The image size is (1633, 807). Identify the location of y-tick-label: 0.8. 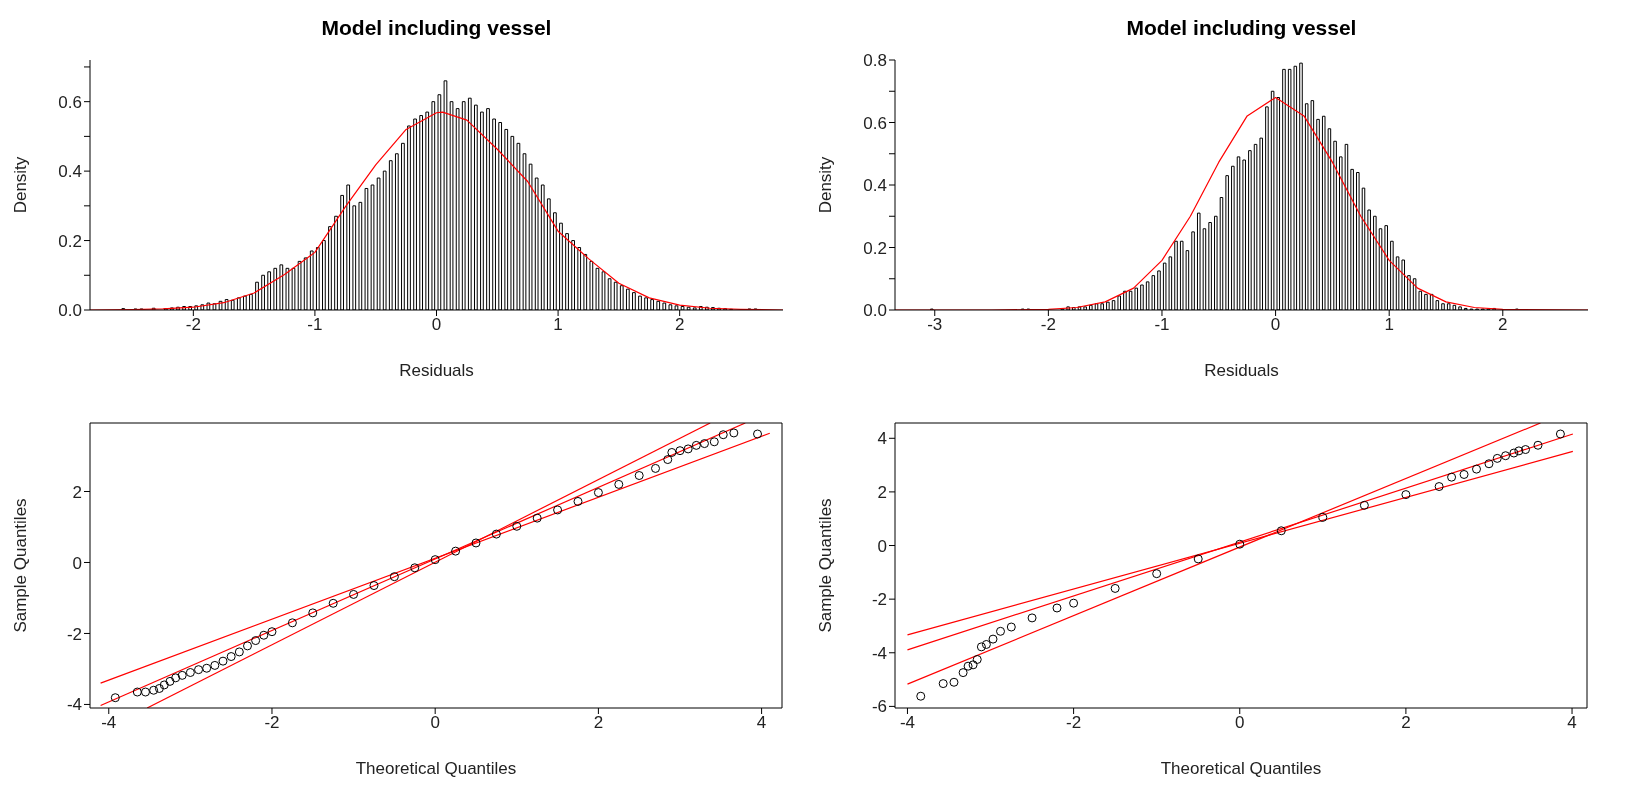
(875, 61).